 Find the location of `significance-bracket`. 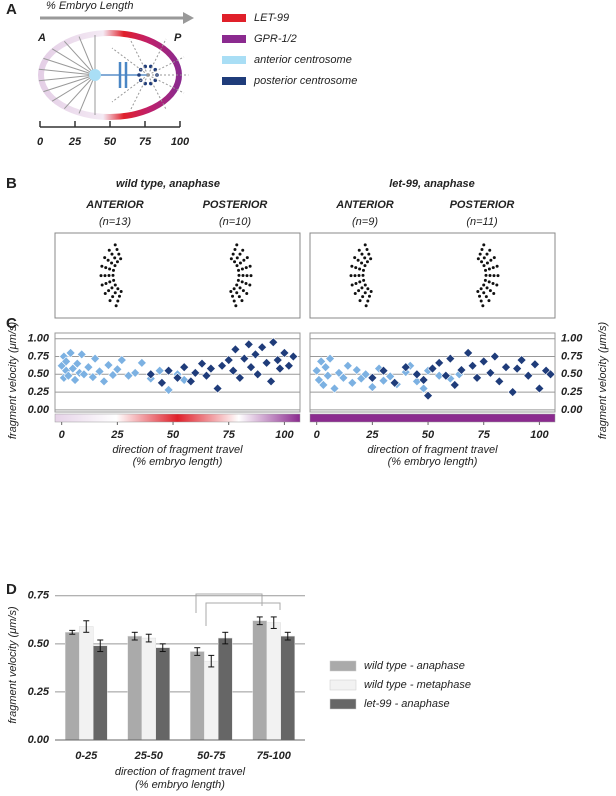

significance-bracket is located at coordinates (243, 614).